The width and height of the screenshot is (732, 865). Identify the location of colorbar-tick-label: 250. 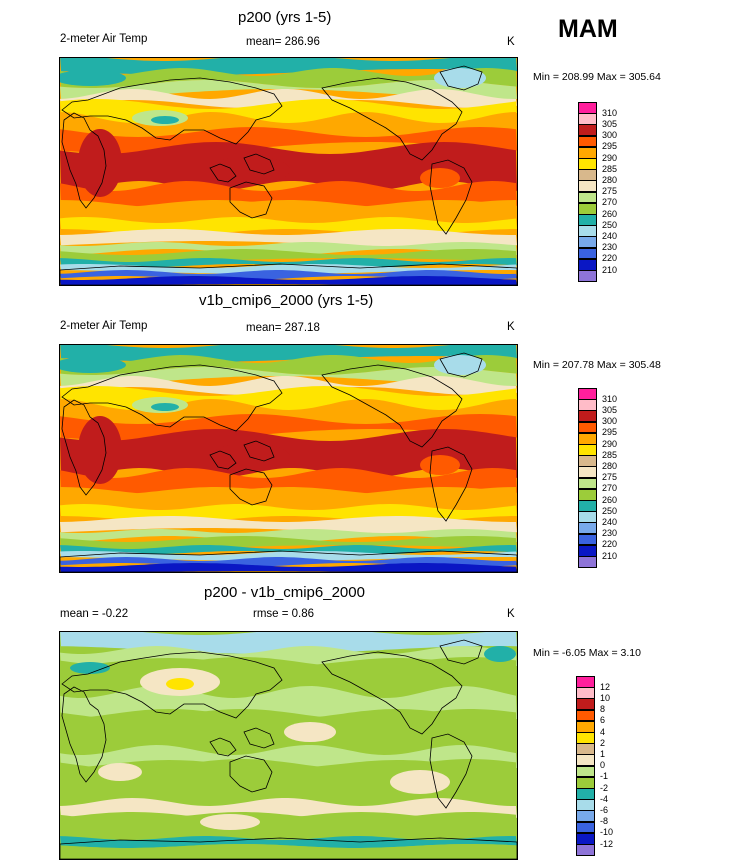
(610, 510).